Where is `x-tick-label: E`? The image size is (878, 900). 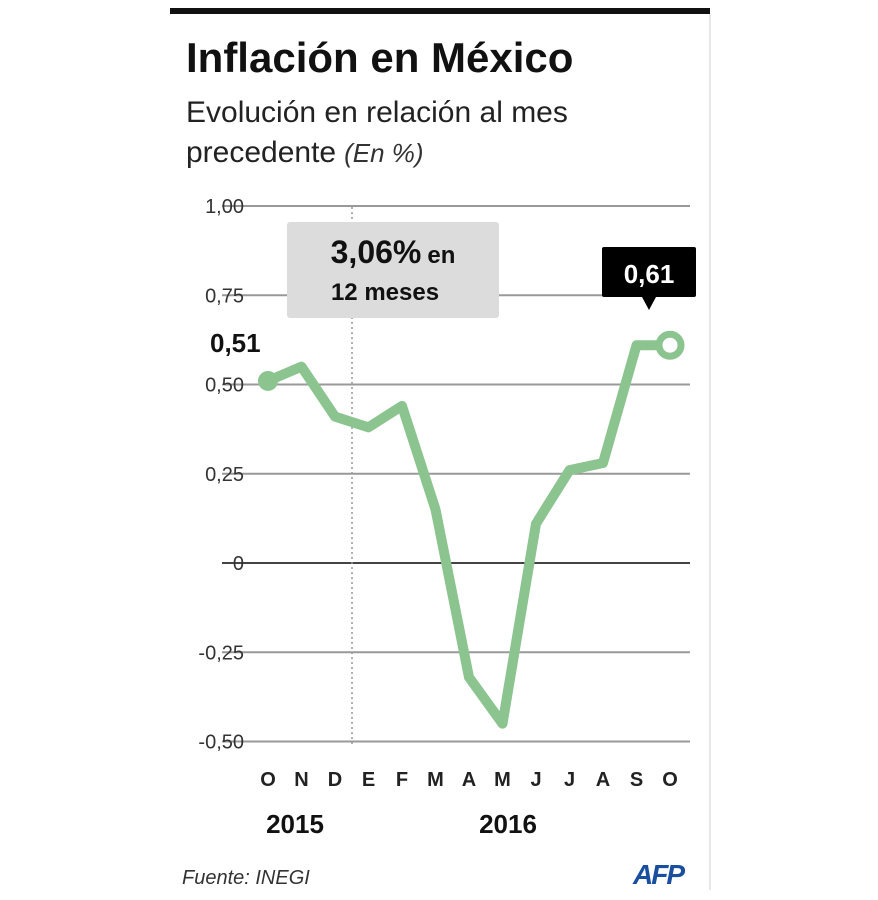 x-tick-label: E is located at coordinates (368, 780).